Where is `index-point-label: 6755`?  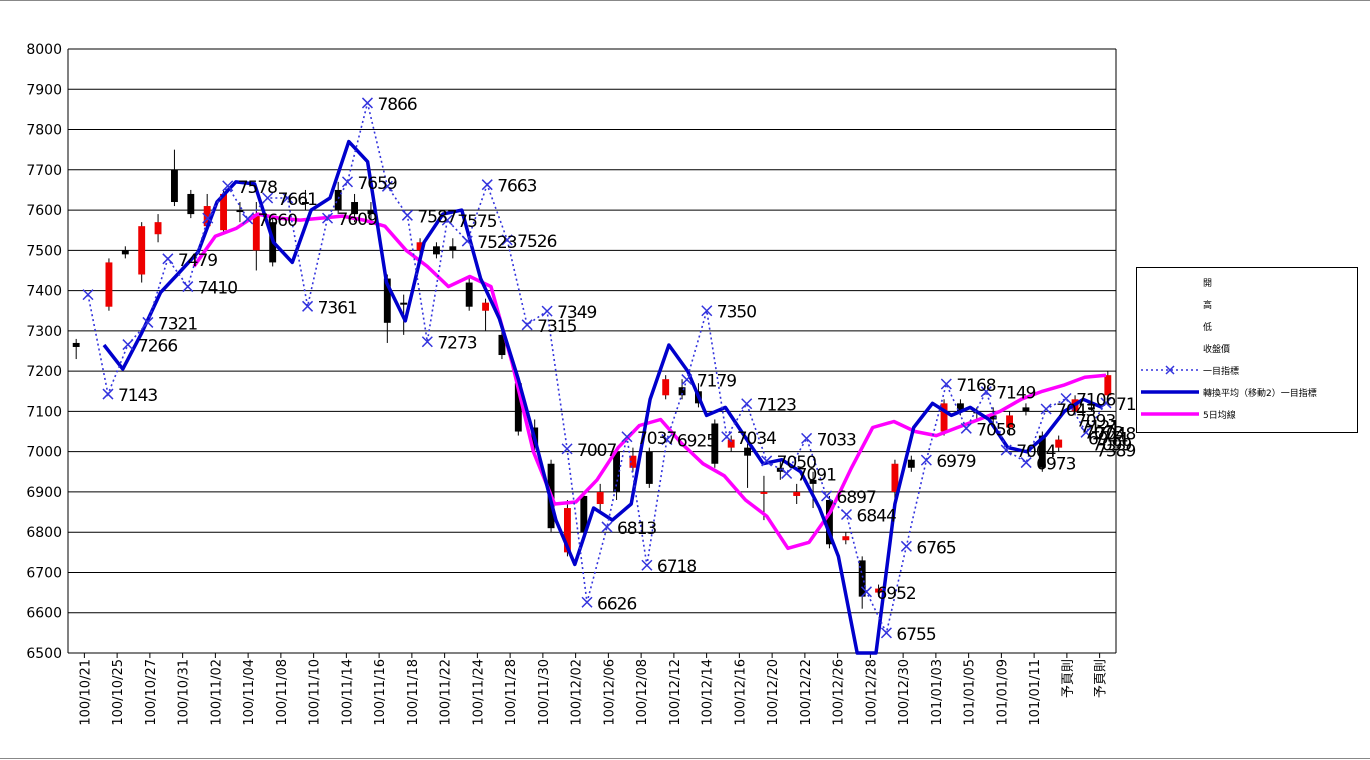 index-point-label: 6755 is located at coordinates (915, 635).